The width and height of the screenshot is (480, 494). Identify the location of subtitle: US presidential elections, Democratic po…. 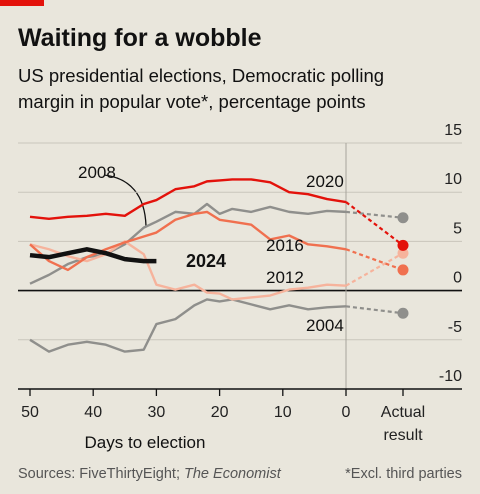
(201, 75).